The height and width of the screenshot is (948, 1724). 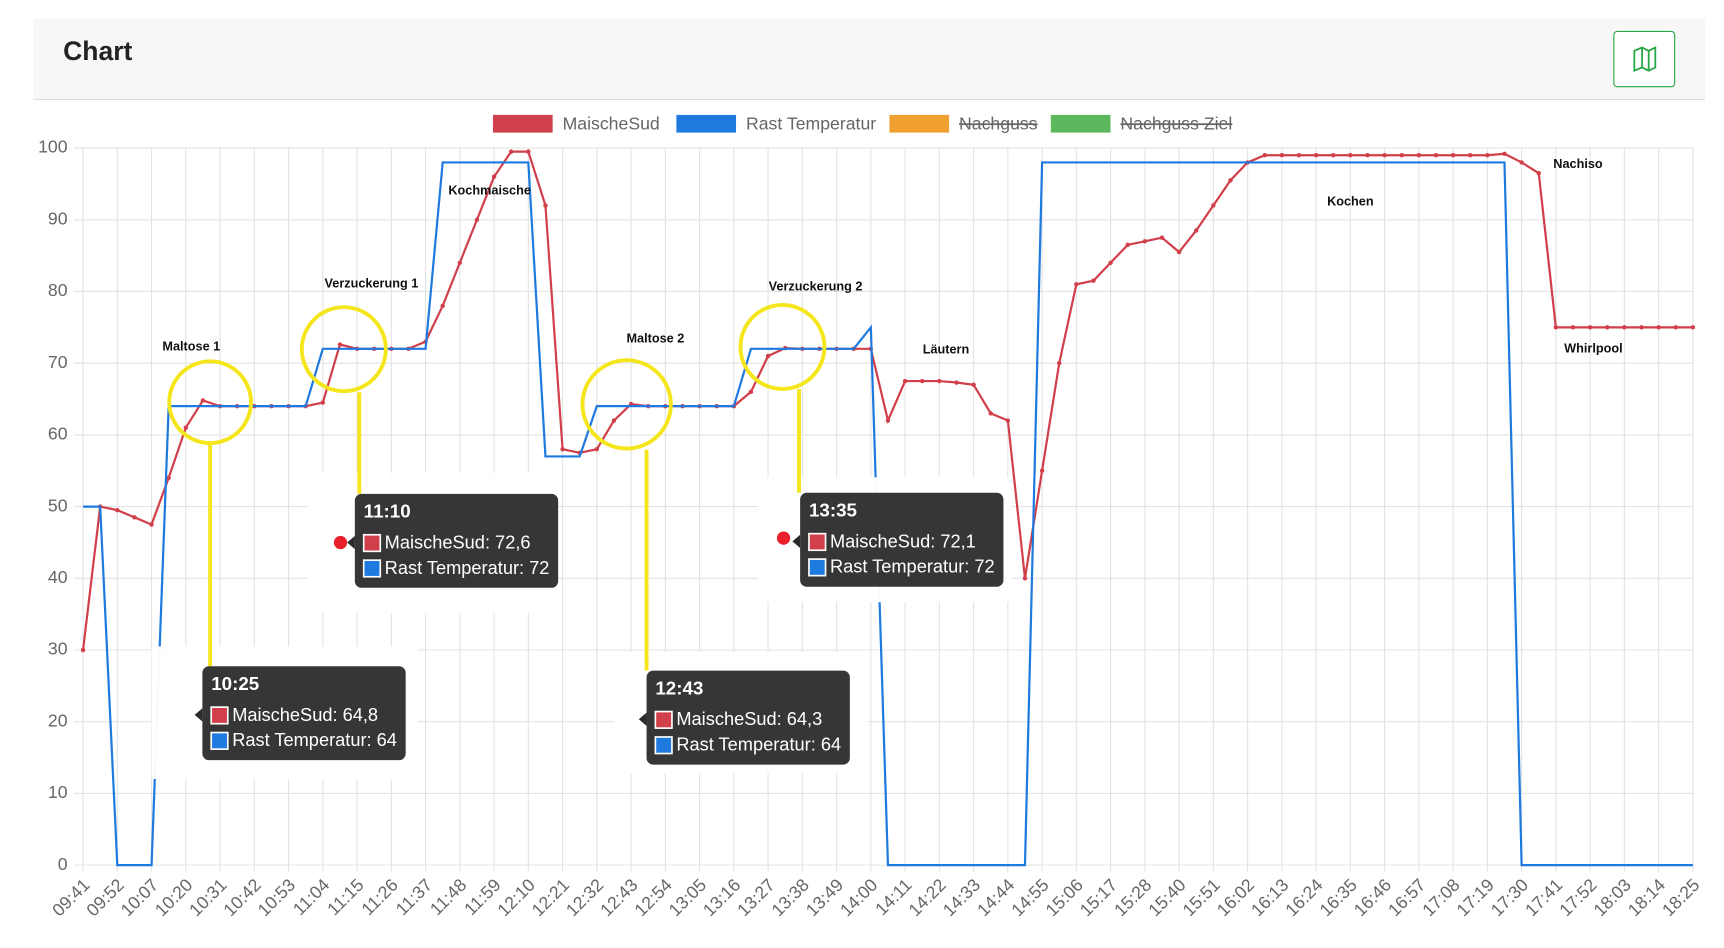 I want to click on legend-item: Nachguss Ziel, so click(x=1141, y=124).